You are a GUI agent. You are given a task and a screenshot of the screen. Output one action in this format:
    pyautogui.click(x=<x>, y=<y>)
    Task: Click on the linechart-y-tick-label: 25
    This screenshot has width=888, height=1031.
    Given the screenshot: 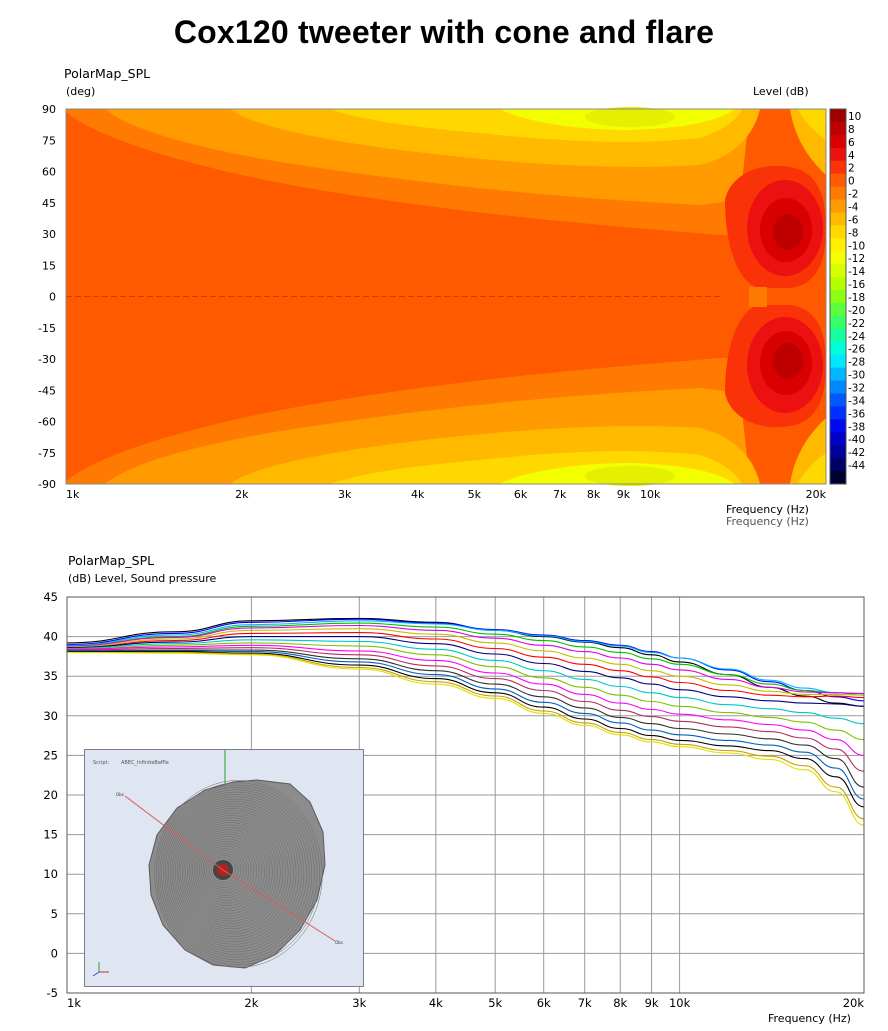 What is the action you would take?
    pyautogui.click(x=50, y=755)
    